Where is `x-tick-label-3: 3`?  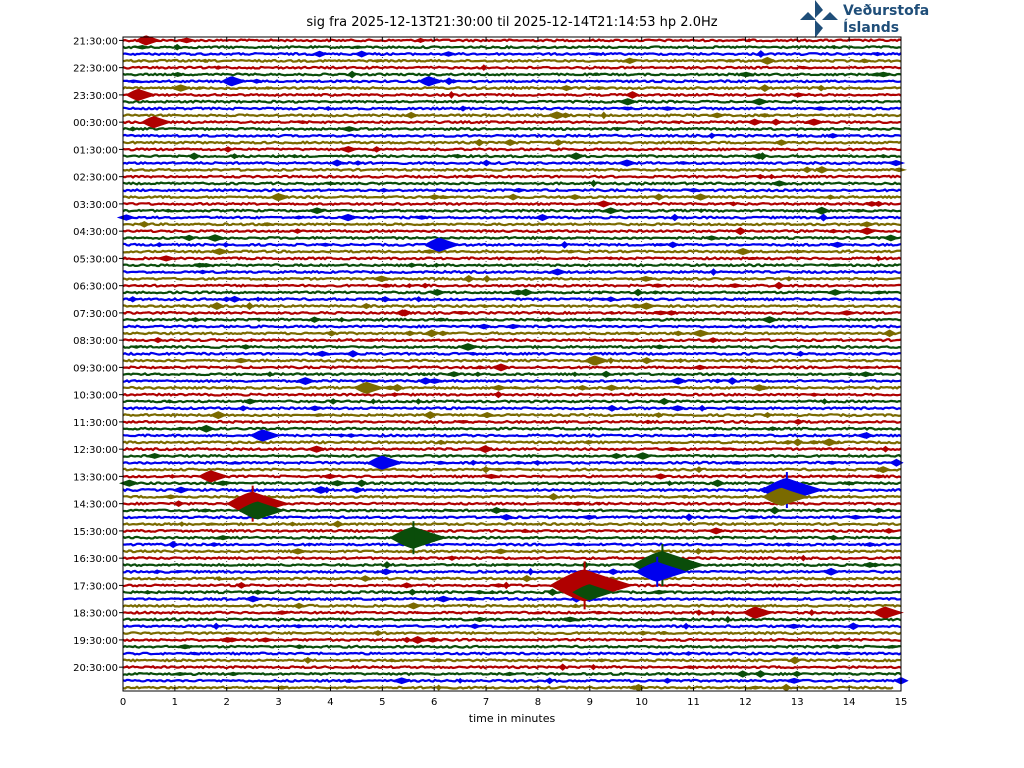 x-tick-label-3: 3 is located at coordinates (278, 702).